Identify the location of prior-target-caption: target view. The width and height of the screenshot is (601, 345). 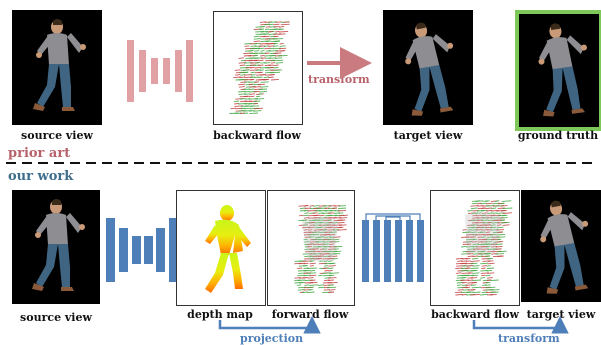
(428, 135).